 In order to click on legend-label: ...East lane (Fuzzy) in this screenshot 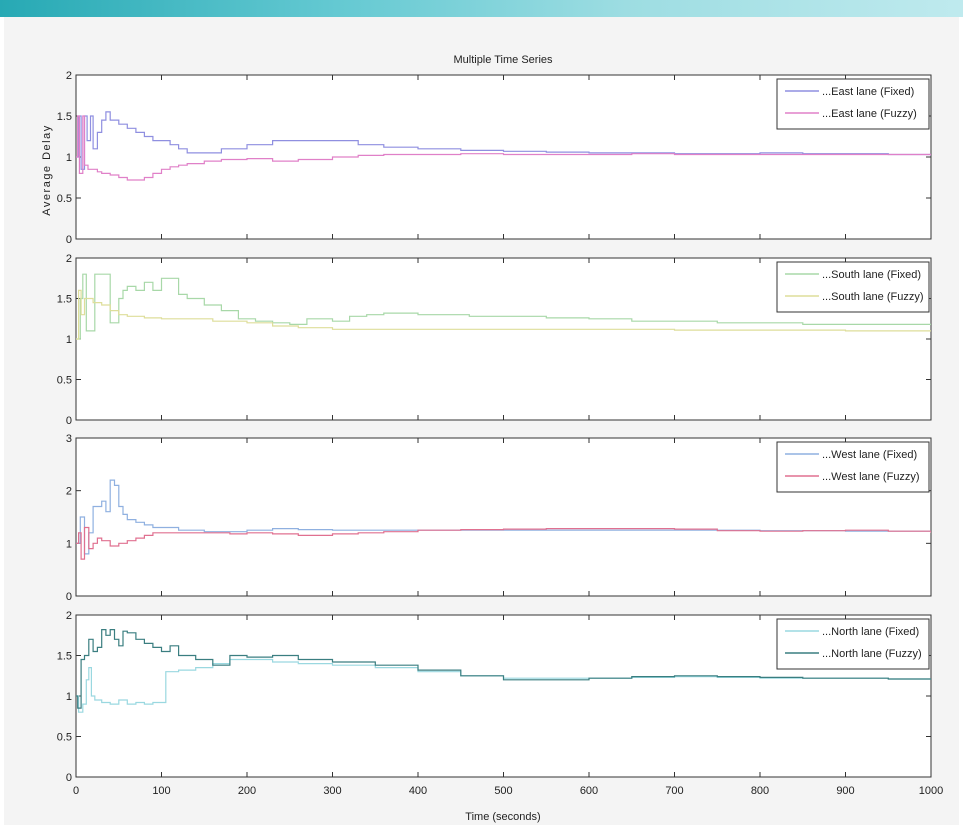, I will do `click(869, 114)`.